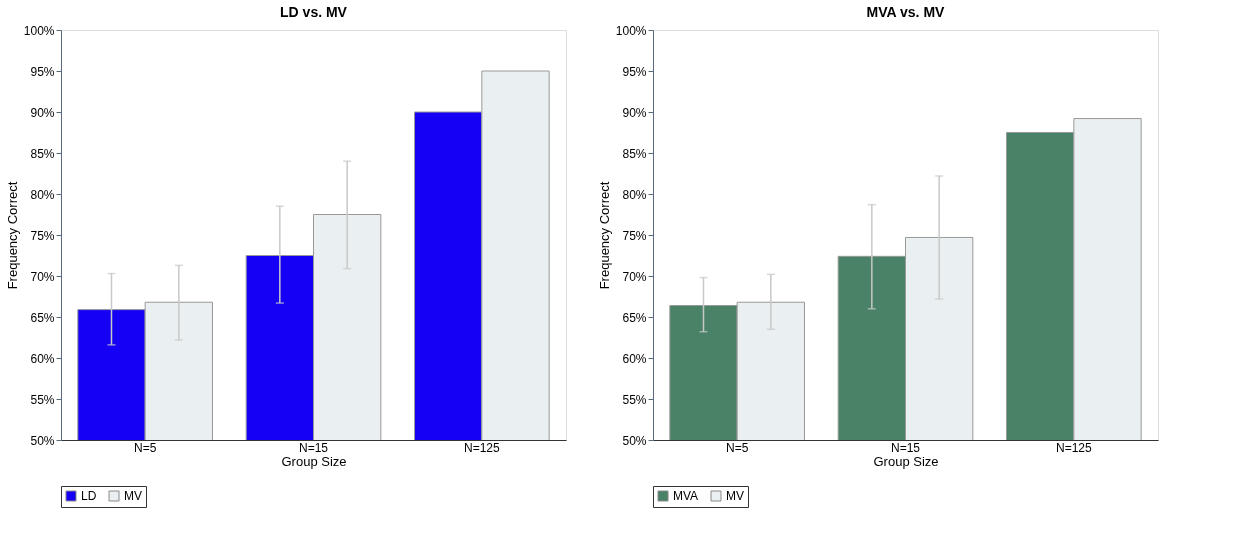 This screenshot has height=550, width=1251. Describe the element at coordinates (686, 496) in the screenshot. I see `legend-label: MVA` at that location.